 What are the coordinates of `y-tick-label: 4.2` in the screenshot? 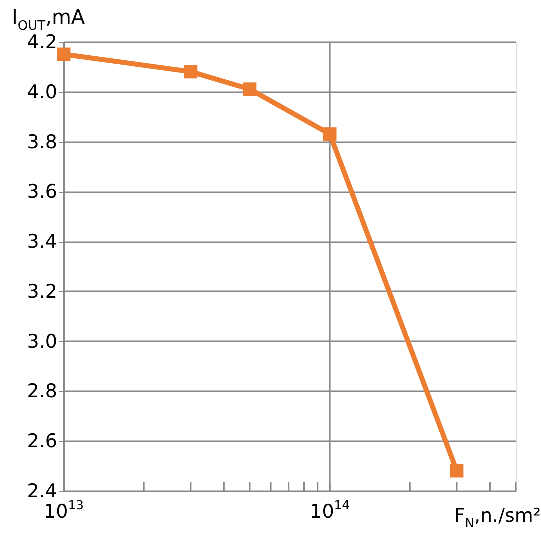 It's located at (42, 43).